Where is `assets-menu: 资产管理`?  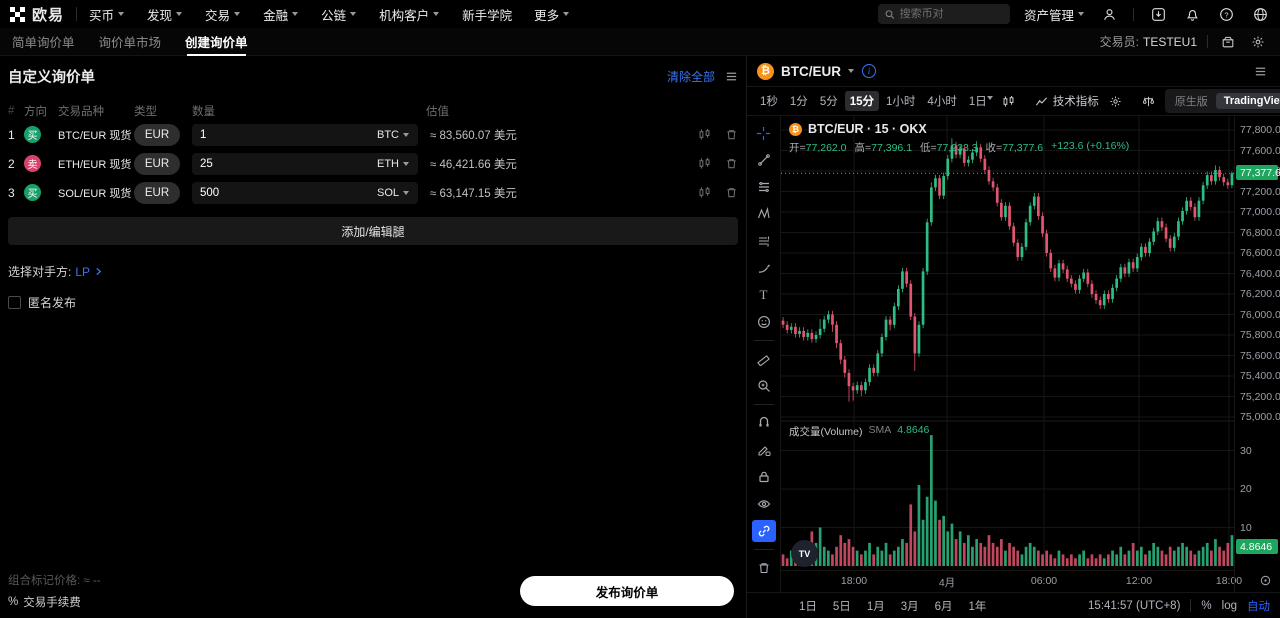
assets-menu: 资产管理 is located at coordinates (1054, 14).